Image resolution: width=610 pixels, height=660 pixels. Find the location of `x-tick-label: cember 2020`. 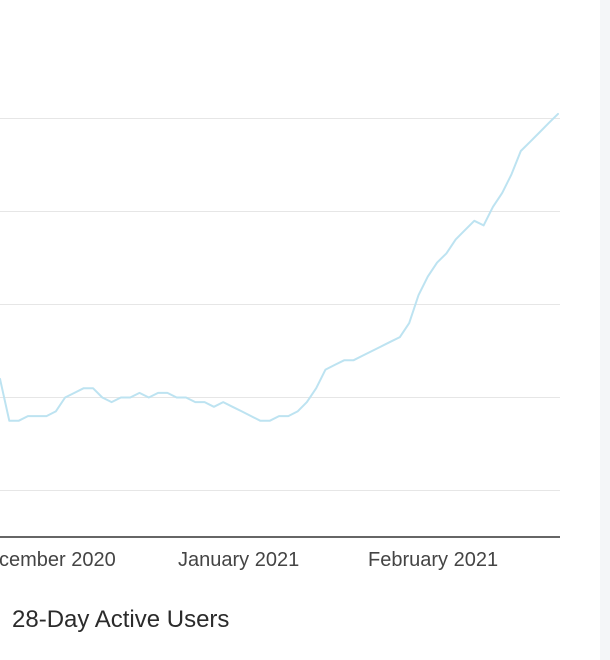

x-tick-label: cember 2020 is located at coordinates (58, 560).